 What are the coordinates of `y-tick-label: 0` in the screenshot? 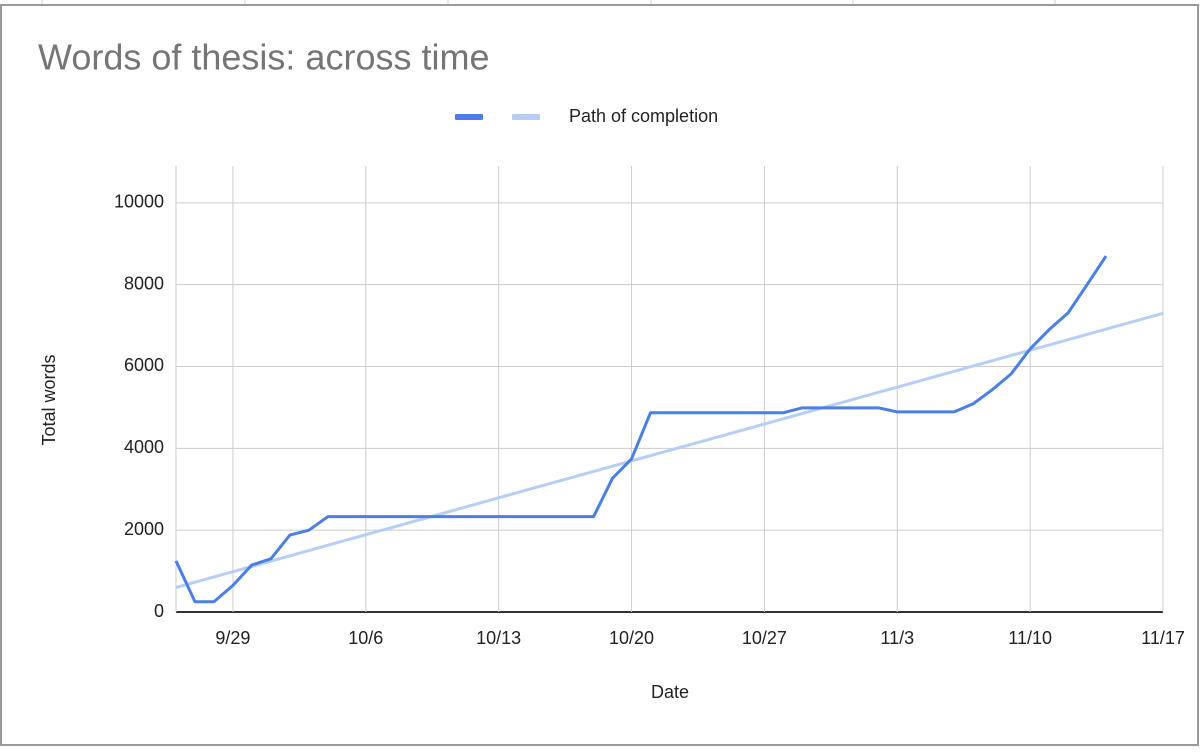 It's located at (159, 611).